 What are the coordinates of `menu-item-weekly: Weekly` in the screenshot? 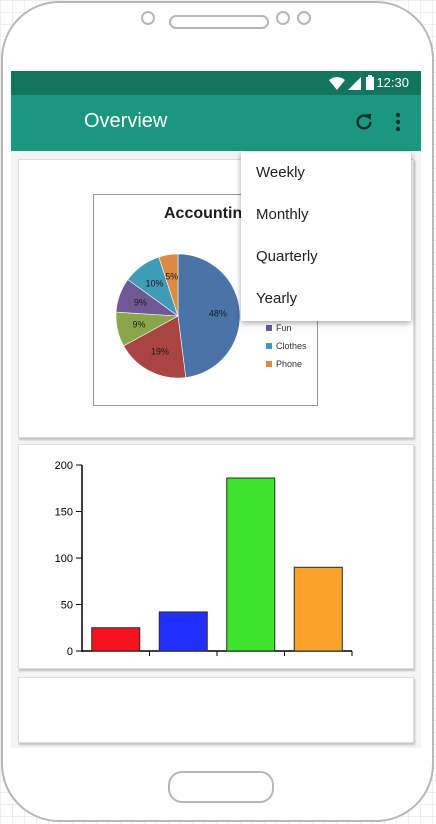 It's located at (280, 172).